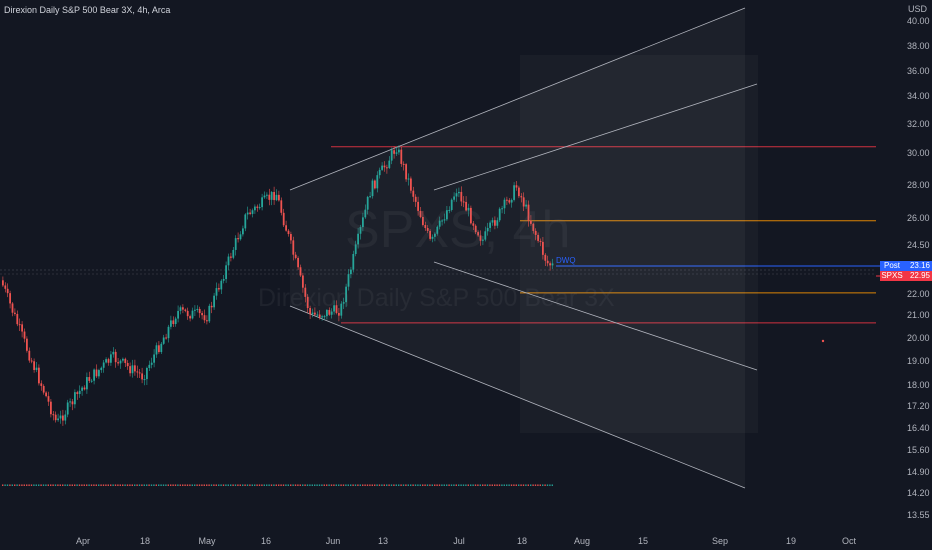 This screenshot has width=932, height=550. Describe the element at coordinates (918, 493) in the screenshot. I see `price-axis-label: 14.20` at that location.